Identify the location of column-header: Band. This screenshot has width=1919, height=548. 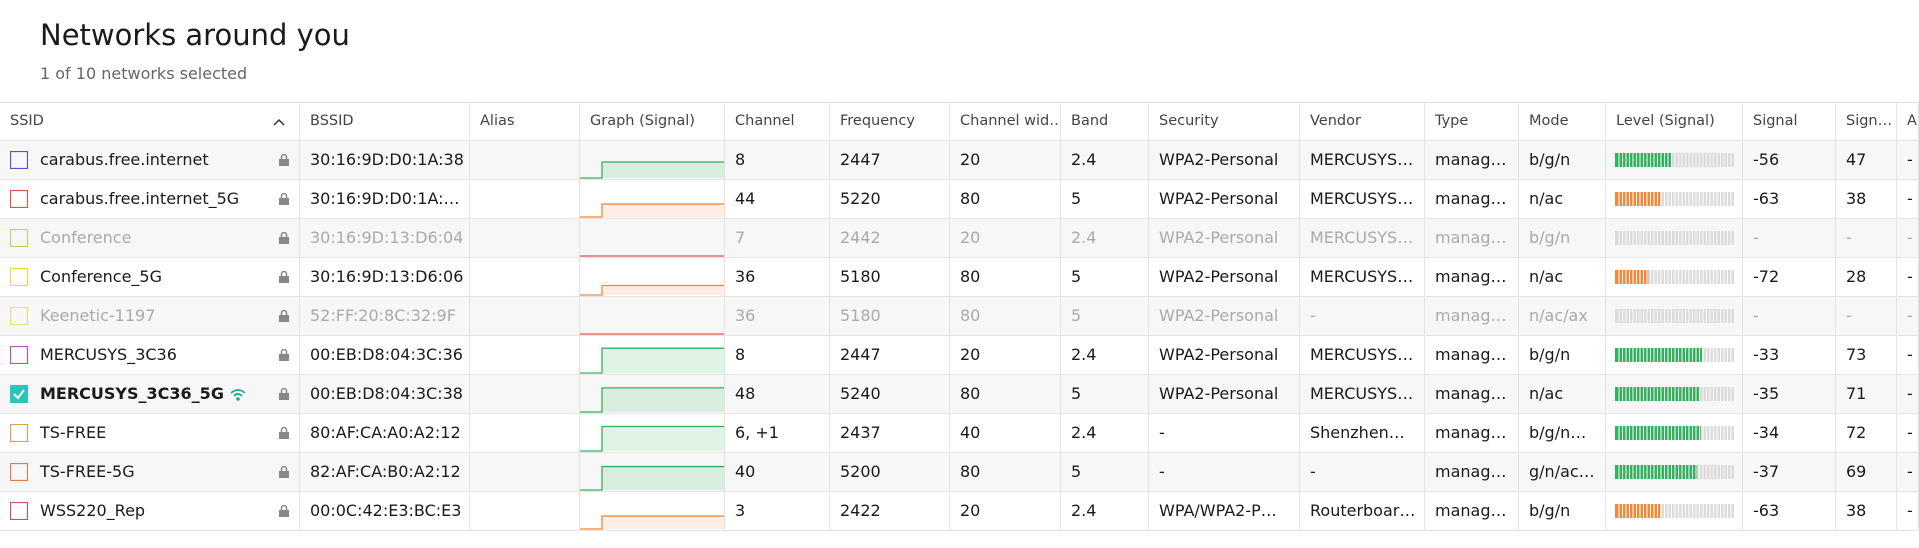
(1105, 122).